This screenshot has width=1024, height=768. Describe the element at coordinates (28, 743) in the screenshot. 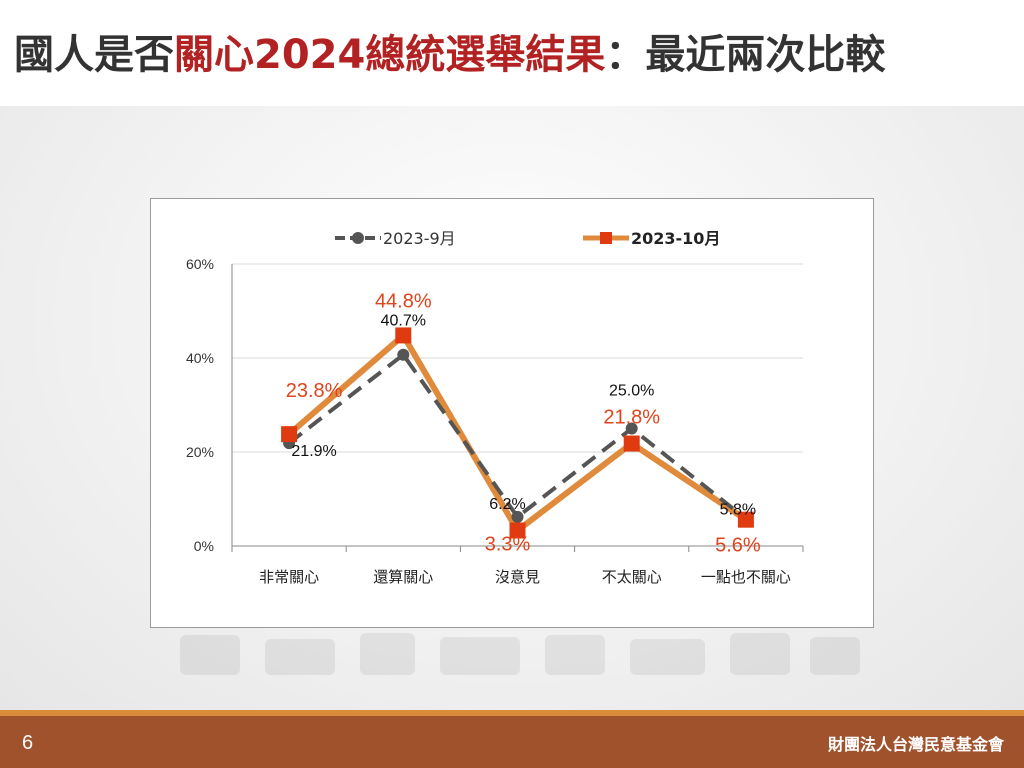

I see `page-number: 6` at that location.